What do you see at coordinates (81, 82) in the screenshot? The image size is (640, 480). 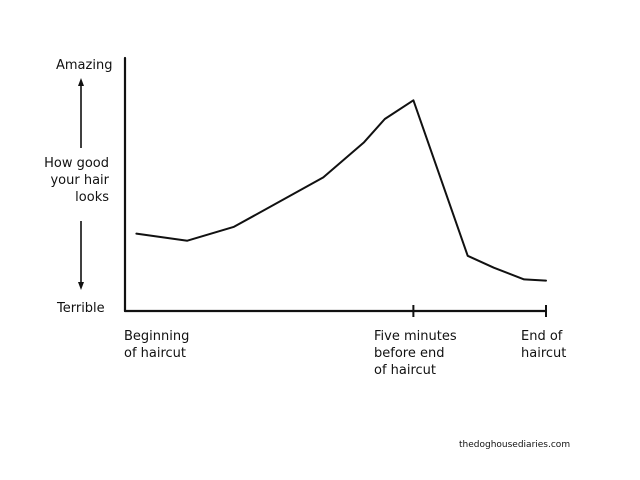 I see `up-arrow-icon` at bounding box center [81, 82].